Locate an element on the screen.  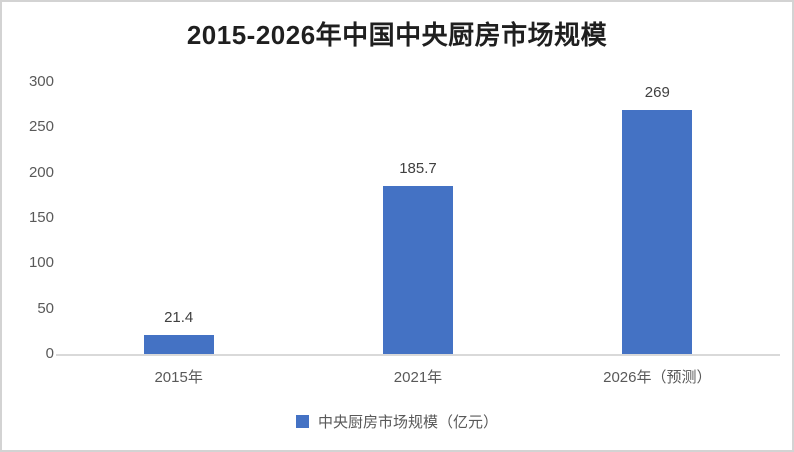
y-tick-label: 300 is located at coordinates (41, 81).